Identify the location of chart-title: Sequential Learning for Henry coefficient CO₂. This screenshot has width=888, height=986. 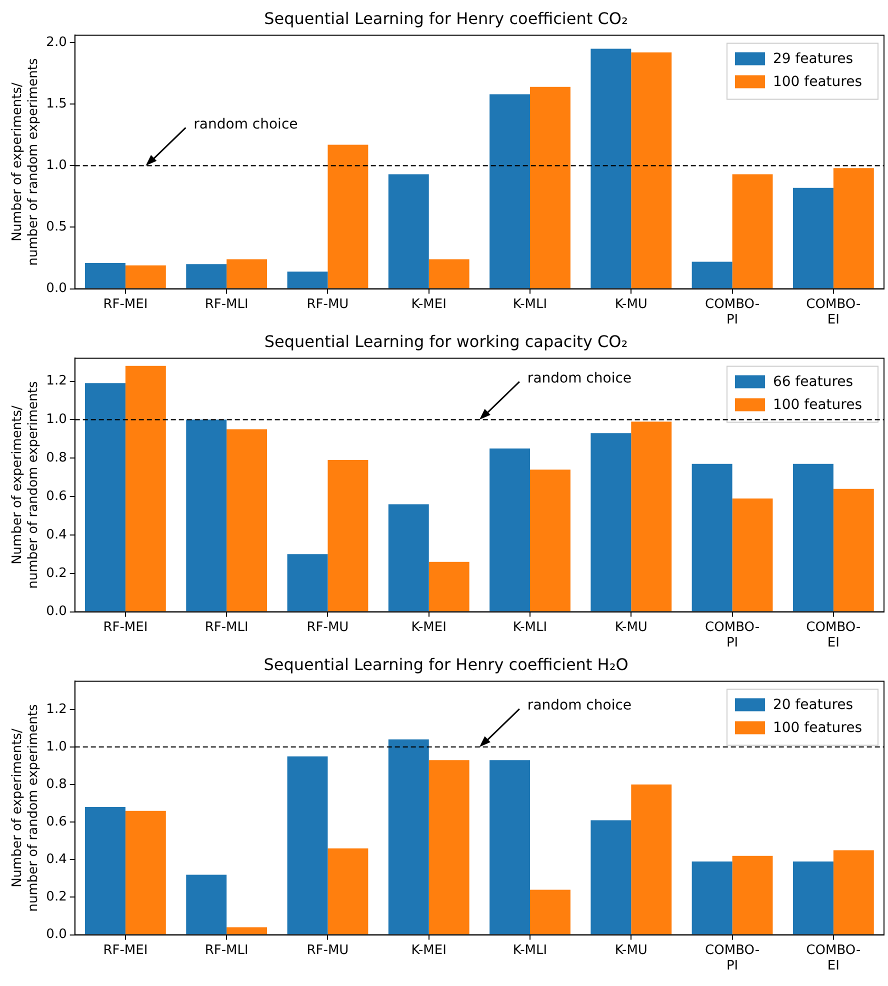
(446, 18).